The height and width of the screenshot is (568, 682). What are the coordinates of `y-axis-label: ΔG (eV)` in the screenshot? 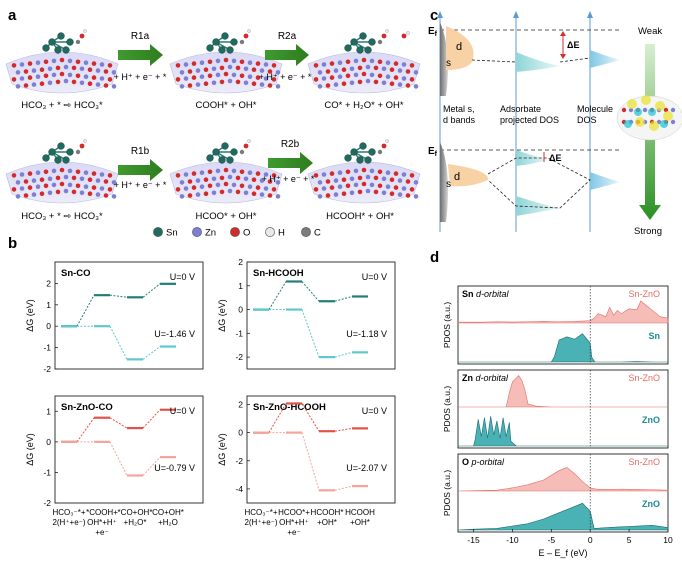 It's located at (222, 315).